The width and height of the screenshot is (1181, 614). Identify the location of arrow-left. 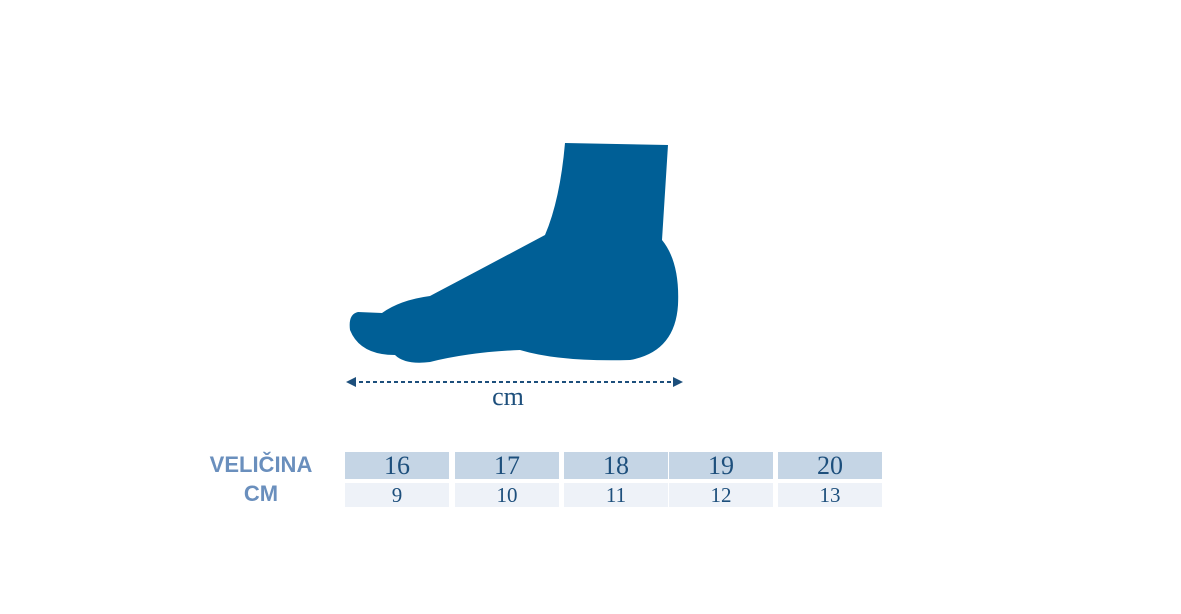
(351, 382).